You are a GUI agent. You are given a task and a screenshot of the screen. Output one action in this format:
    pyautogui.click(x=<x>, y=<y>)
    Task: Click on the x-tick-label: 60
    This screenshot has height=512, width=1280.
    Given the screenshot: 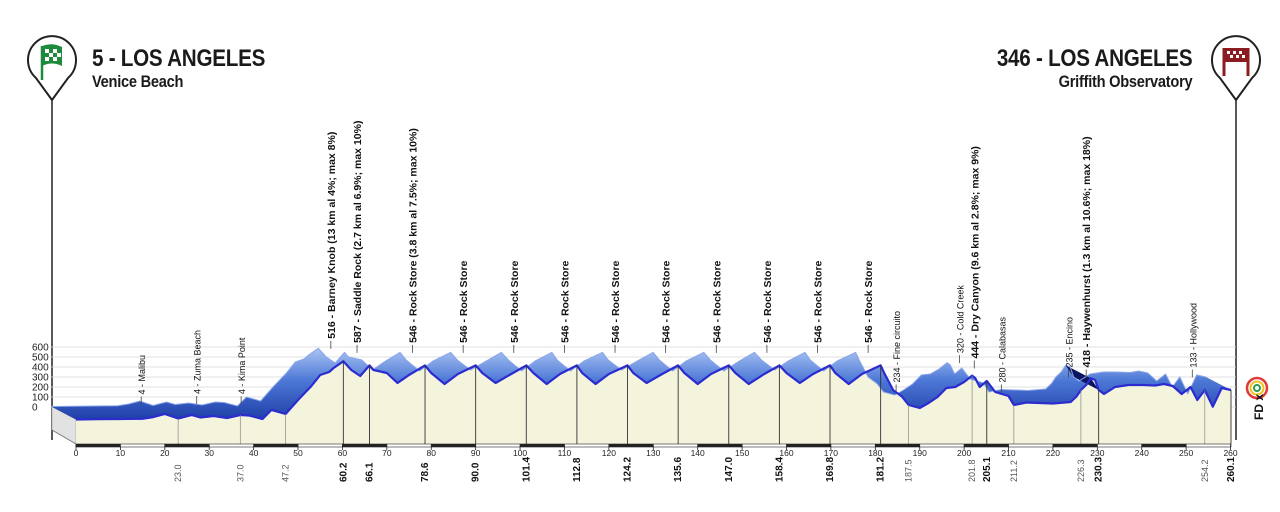 What is the action you would take?
    pyautogui.click(x=343, y=453)
    